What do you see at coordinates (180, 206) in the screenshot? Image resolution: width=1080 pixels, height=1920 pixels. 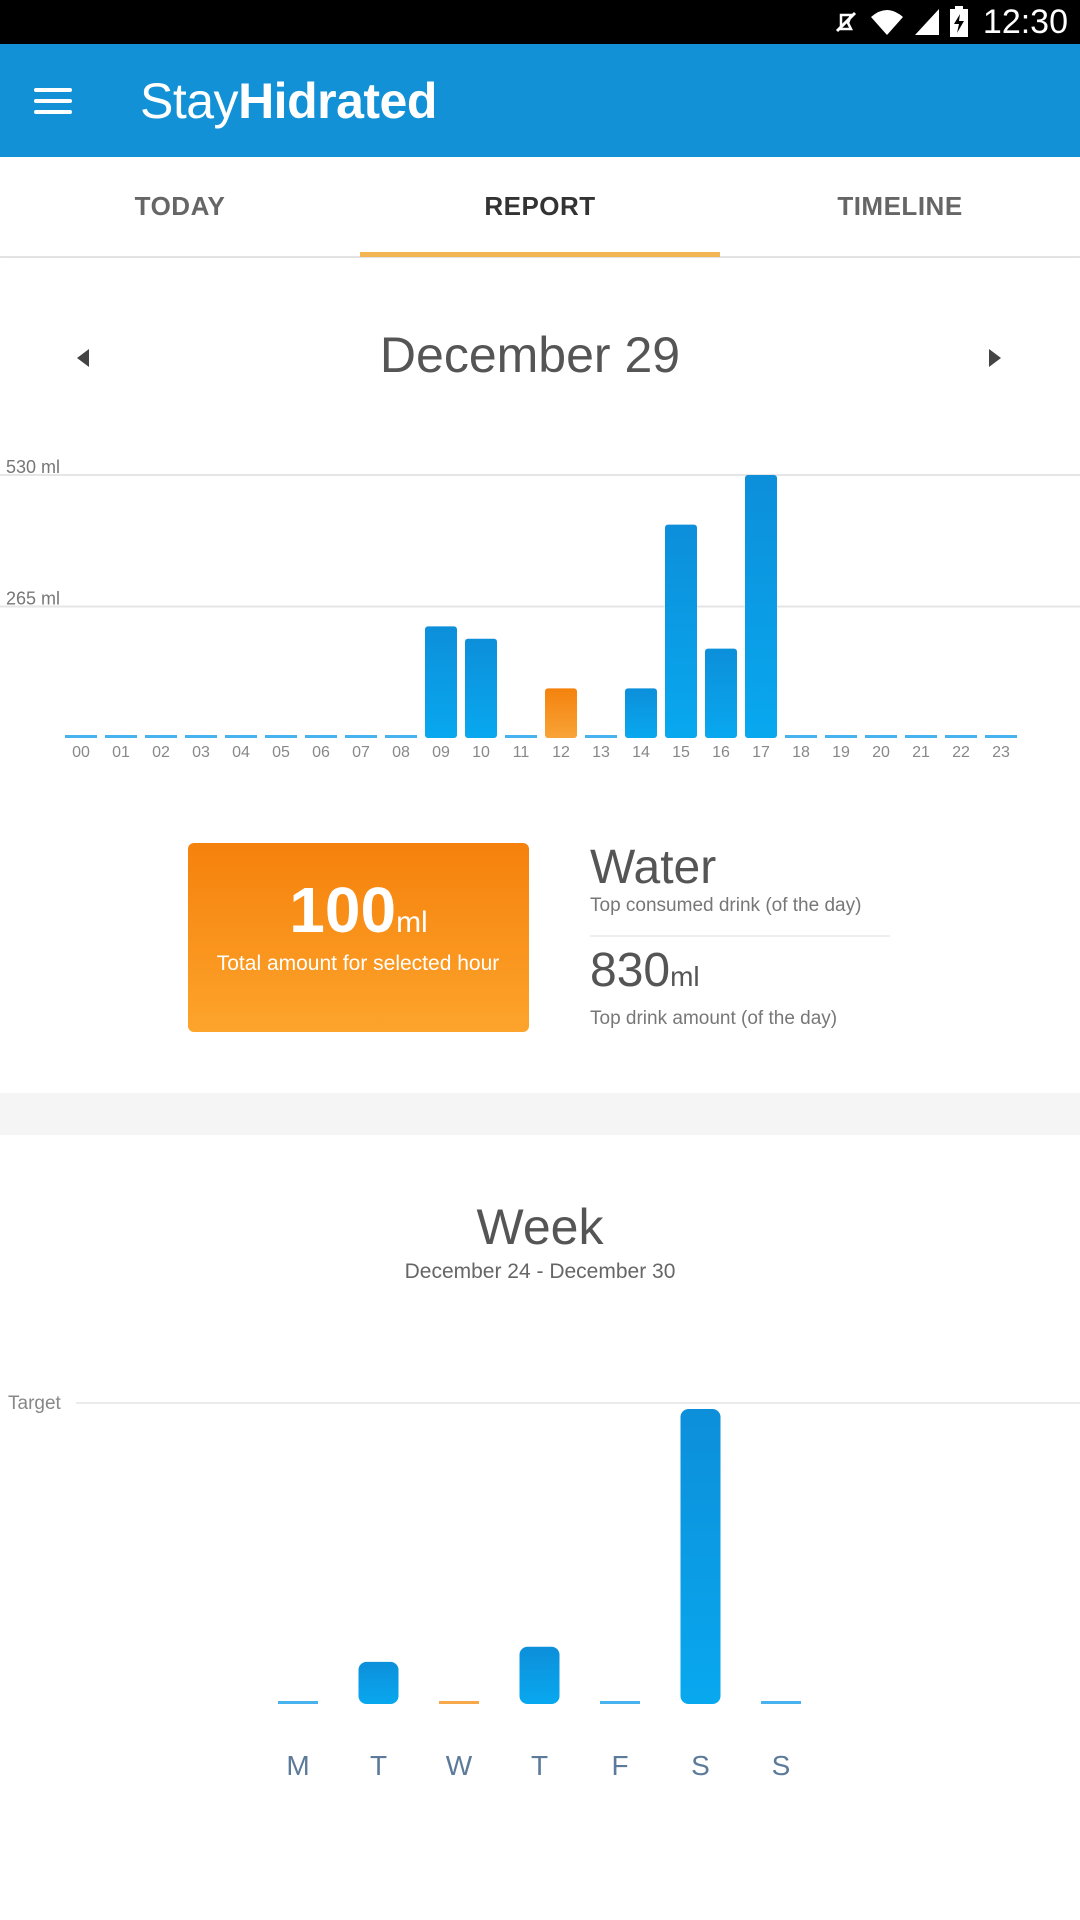 I see `tab-today: TODAY` at bounding box center [180, 206].